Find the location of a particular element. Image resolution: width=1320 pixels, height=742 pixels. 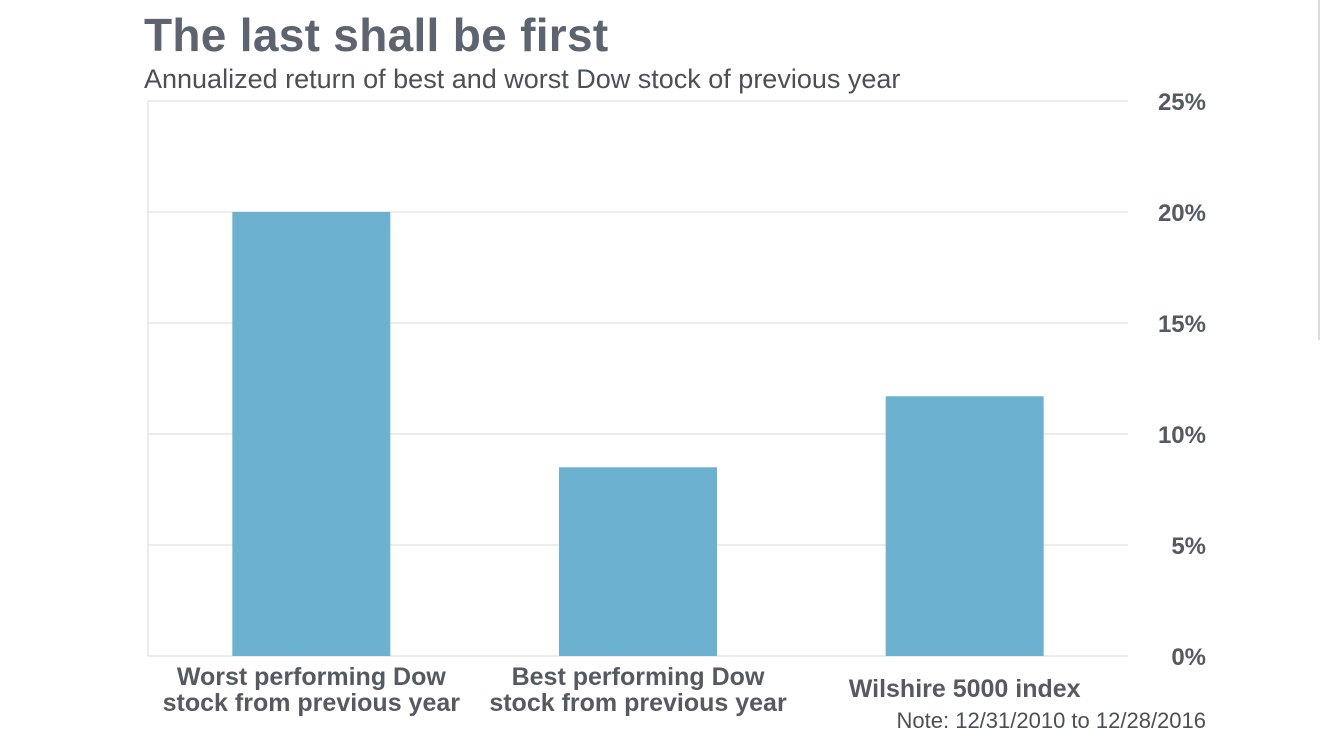

x-category-label: Wilshire 5000 index is located at coordinates (965, 689).